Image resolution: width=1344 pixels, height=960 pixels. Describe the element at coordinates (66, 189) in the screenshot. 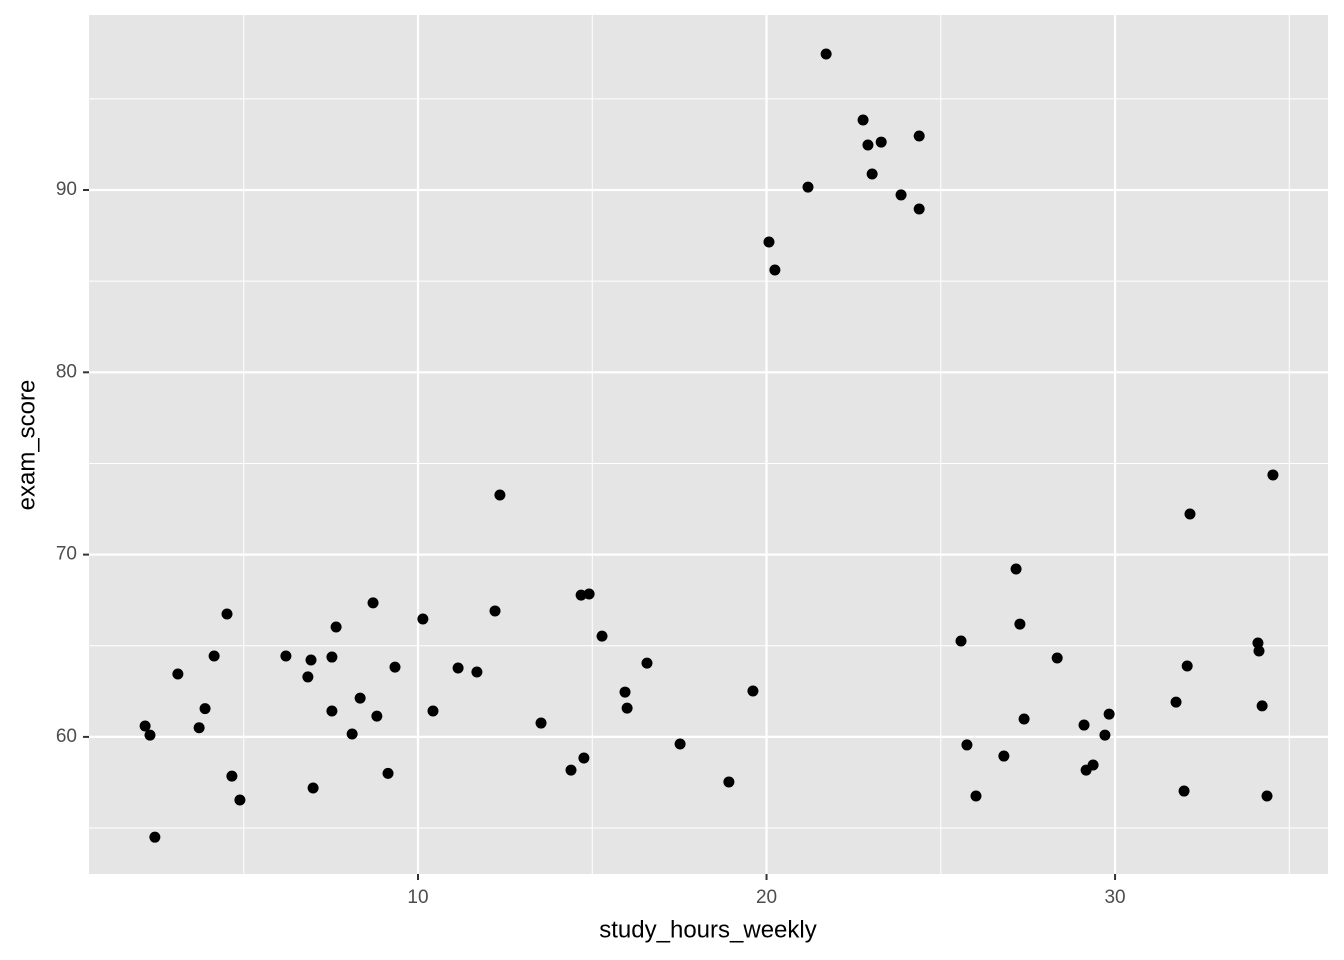

I see `y-tick-label: 90` at that location.